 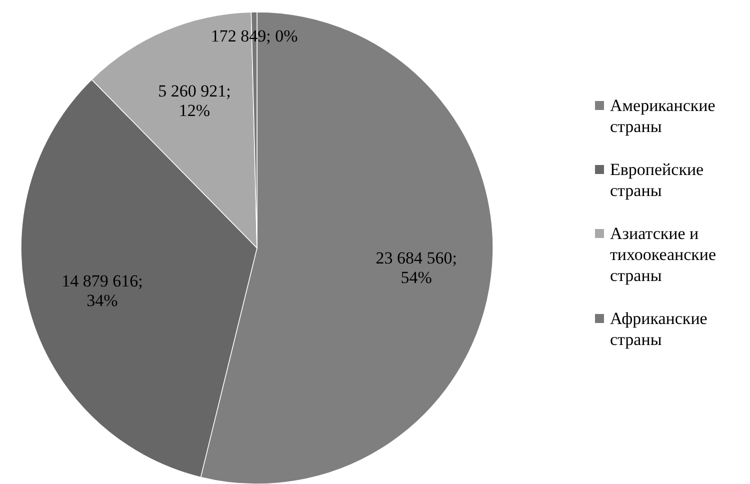 What do you see at coordinates (416, 267) in the screenshot?
I see `data-label: 23 684 560; 54%` at bounding box center [416, 267].